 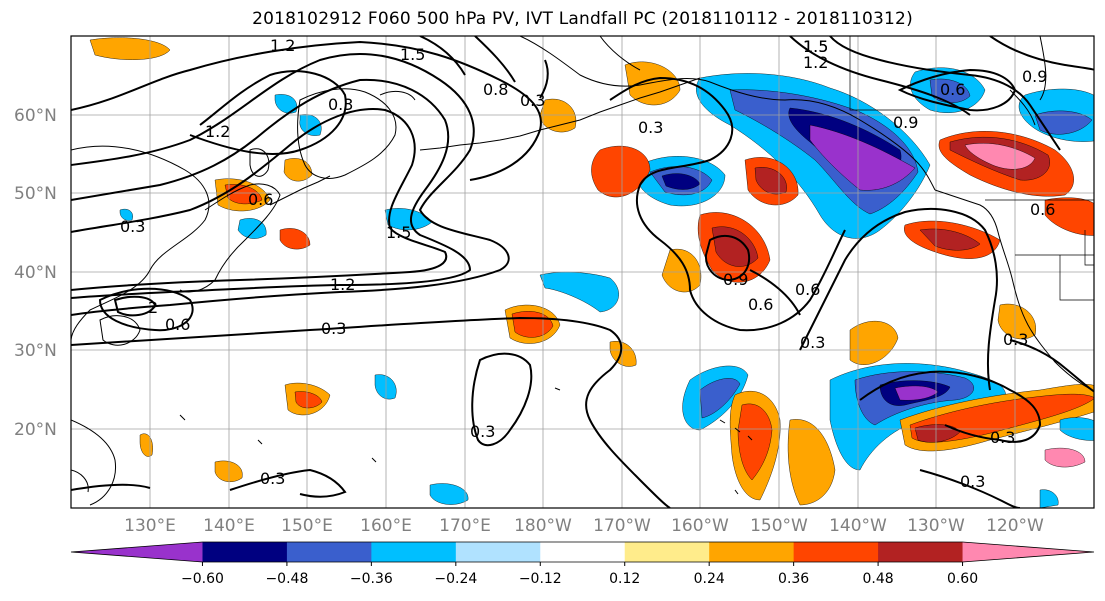 What do you see at coordinates (495, 89) in the screenshot?
I see `contour-label: 0.8` at bounding box center [495, 89].